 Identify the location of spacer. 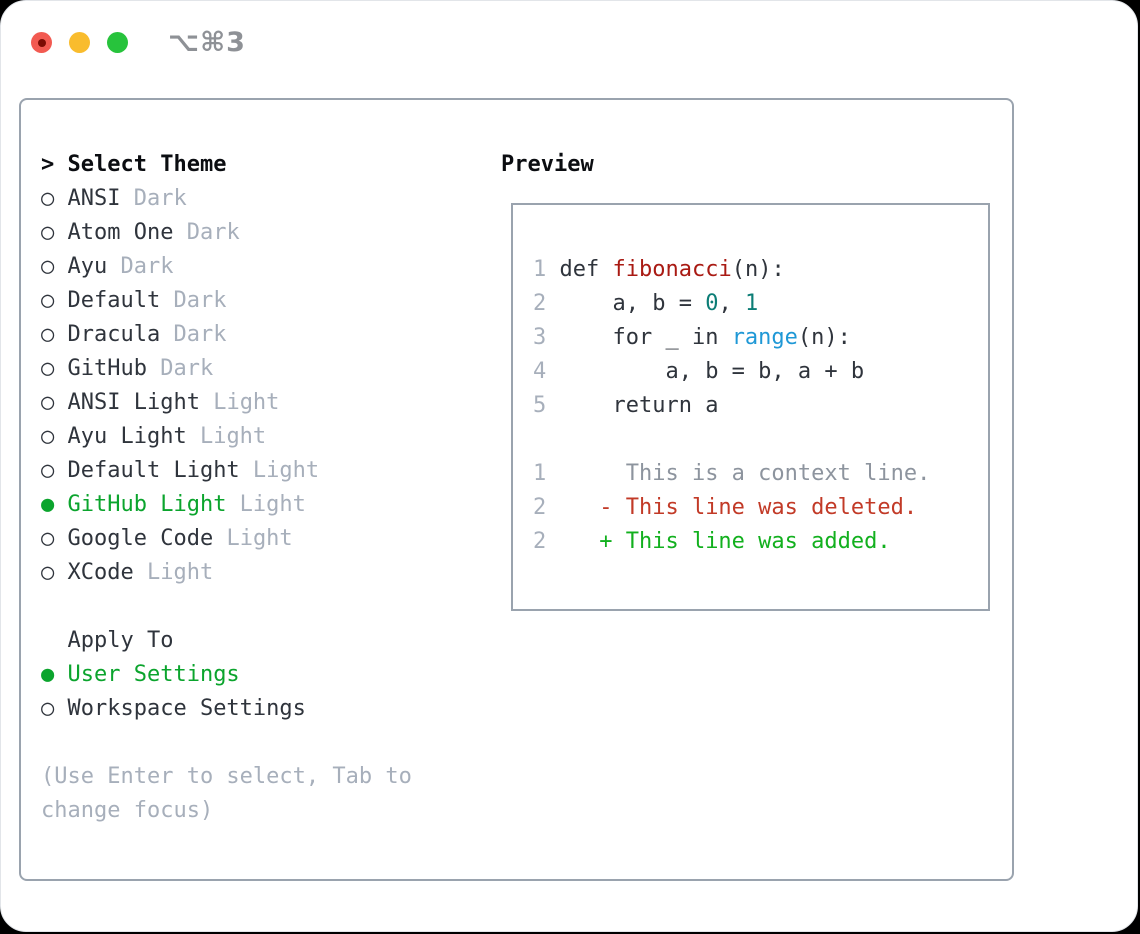
(247, 607).